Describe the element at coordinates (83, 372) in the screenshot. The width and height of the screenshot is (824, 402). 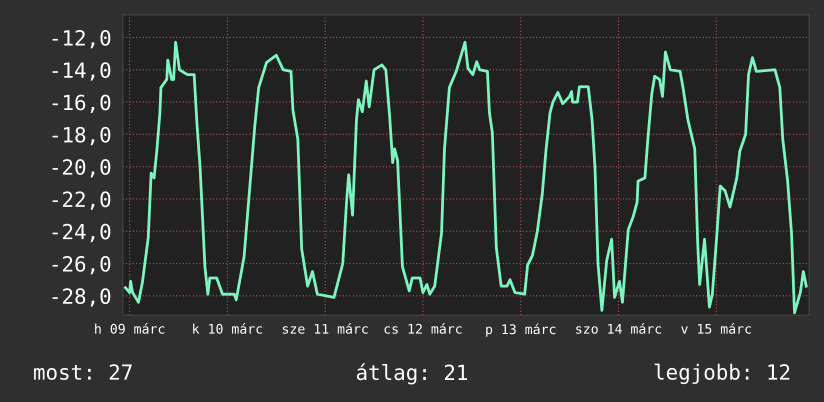
I see `text: most: 27` at that location.